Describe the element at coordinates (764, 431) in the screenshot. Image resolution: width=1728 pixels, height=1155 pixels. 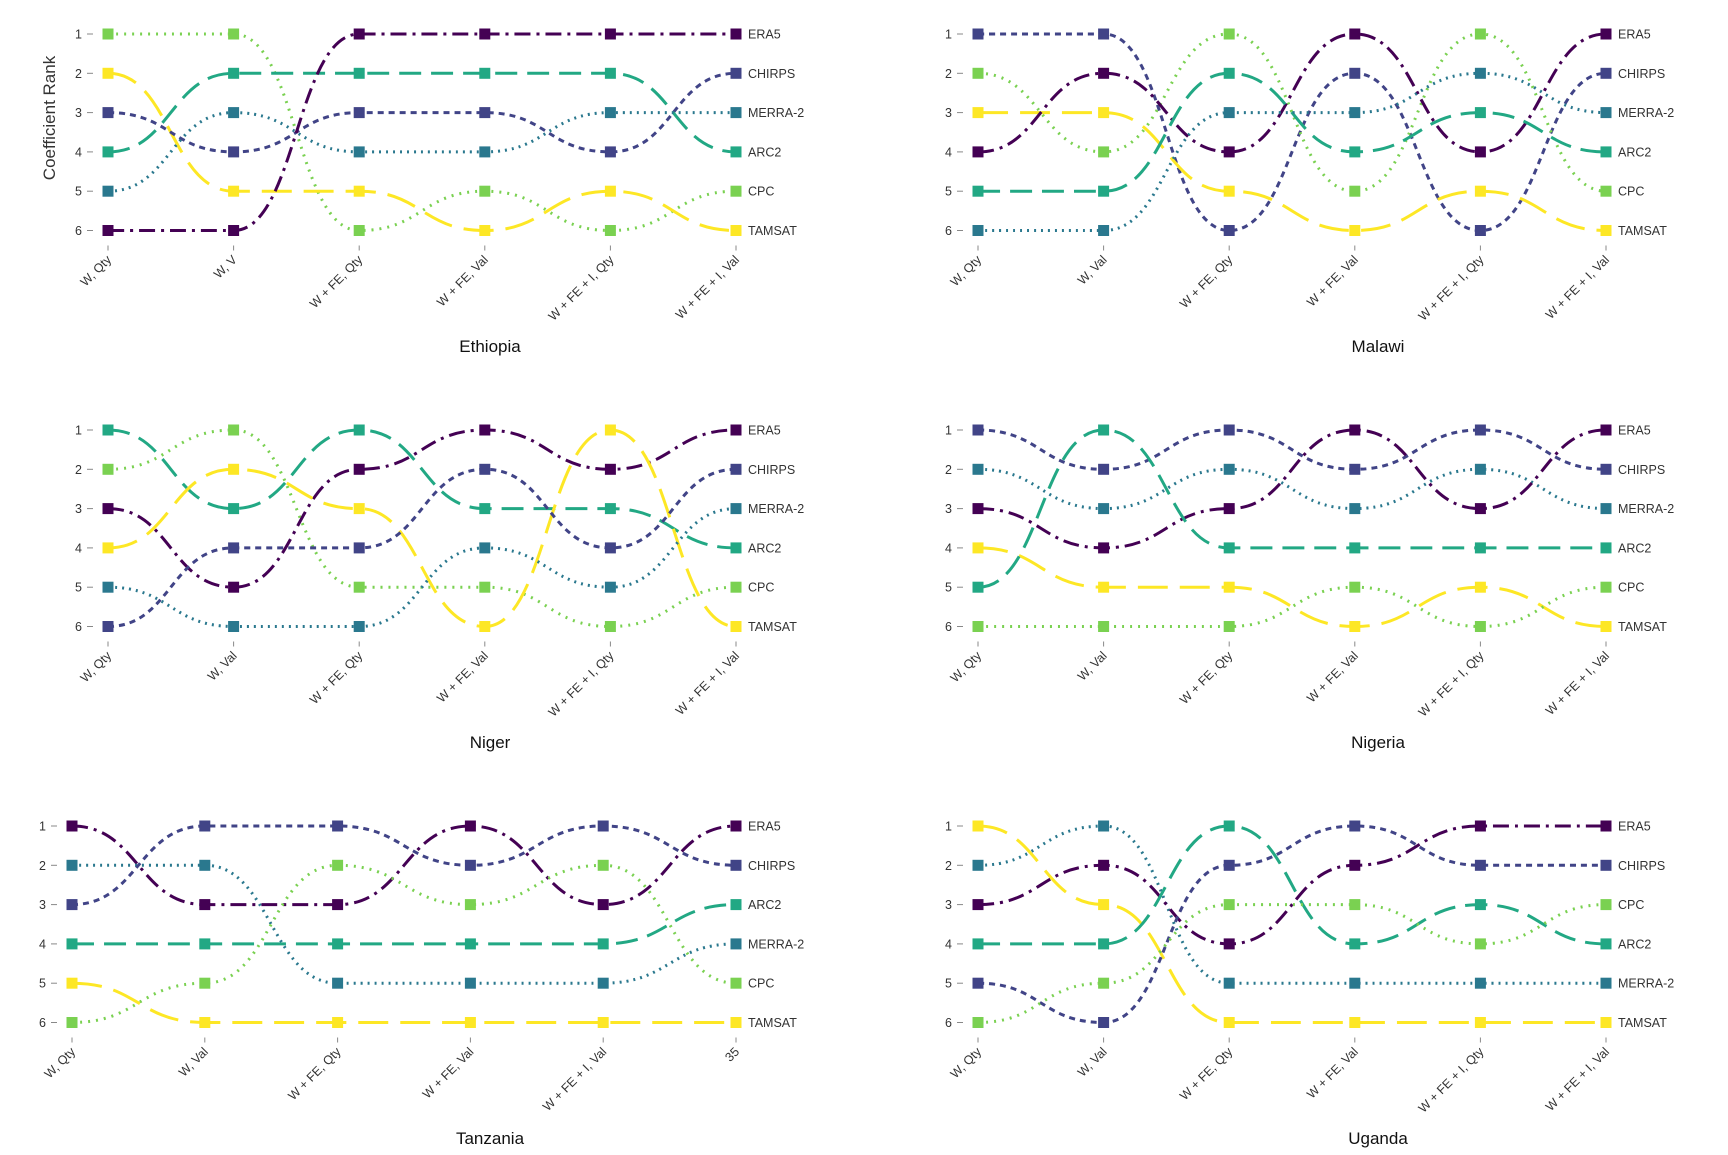
I see `niger-series-label-era5: ERA5` at that location.